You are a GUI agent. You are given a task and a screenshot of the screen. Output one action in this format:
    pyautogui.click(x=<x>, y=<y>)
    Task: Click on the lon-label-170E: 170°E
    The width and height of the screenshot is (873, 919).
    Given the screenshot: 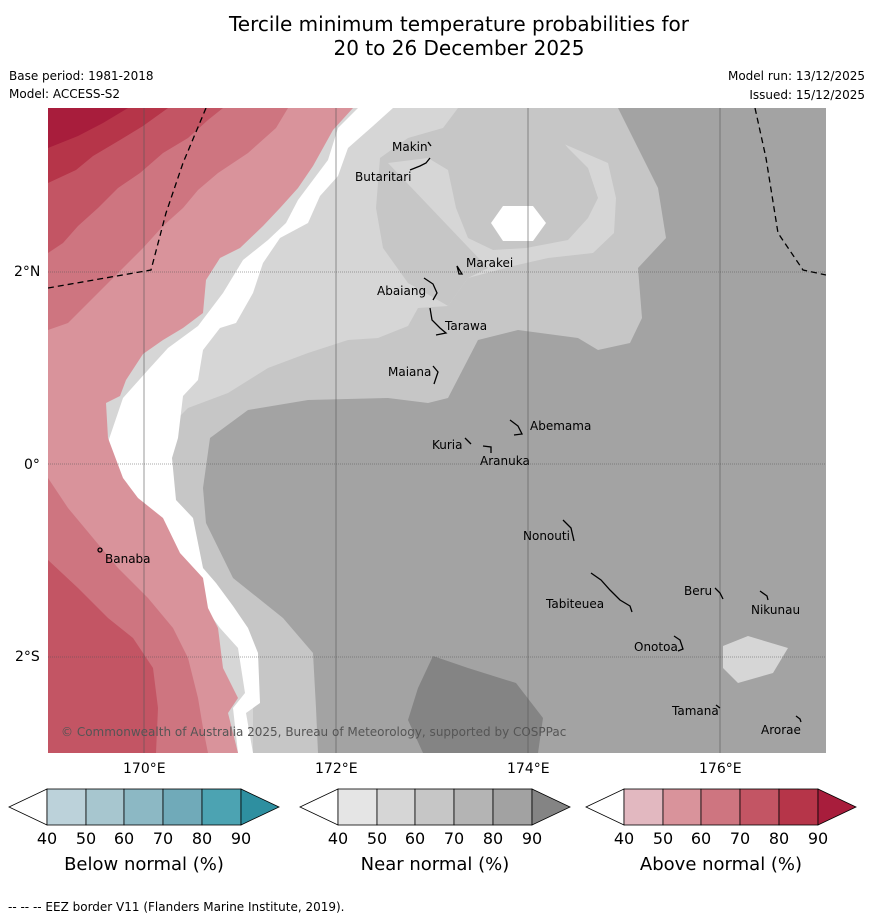 What is the action you would take?
    pyautogui.click(x=144, y=769)
    